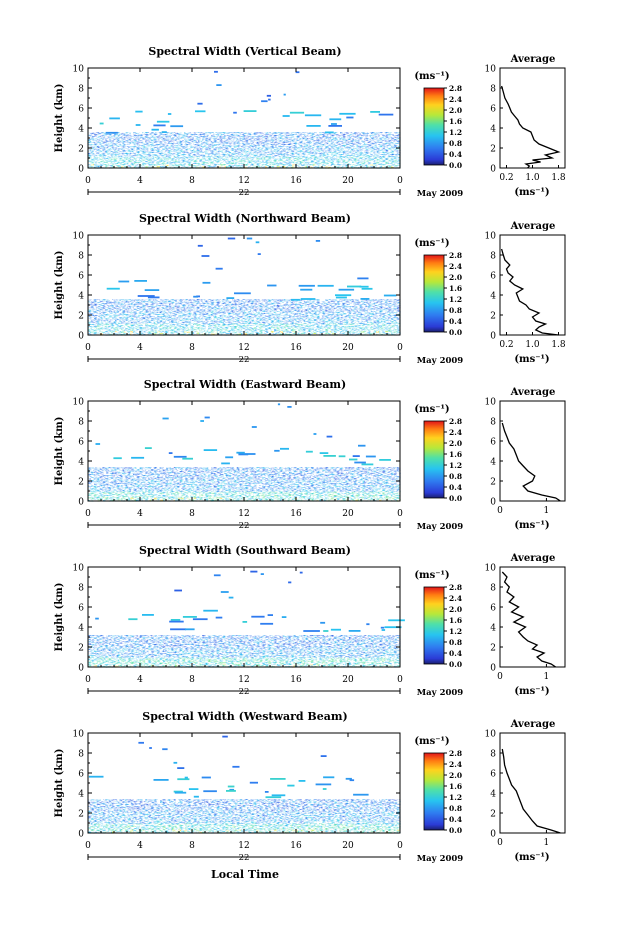 The height and width of the screenshot is (929, 620). What do you see at coordinates (296, 181) in the screenshot?
I see `x-tick-label: 16` at bounding box center [296, 181].